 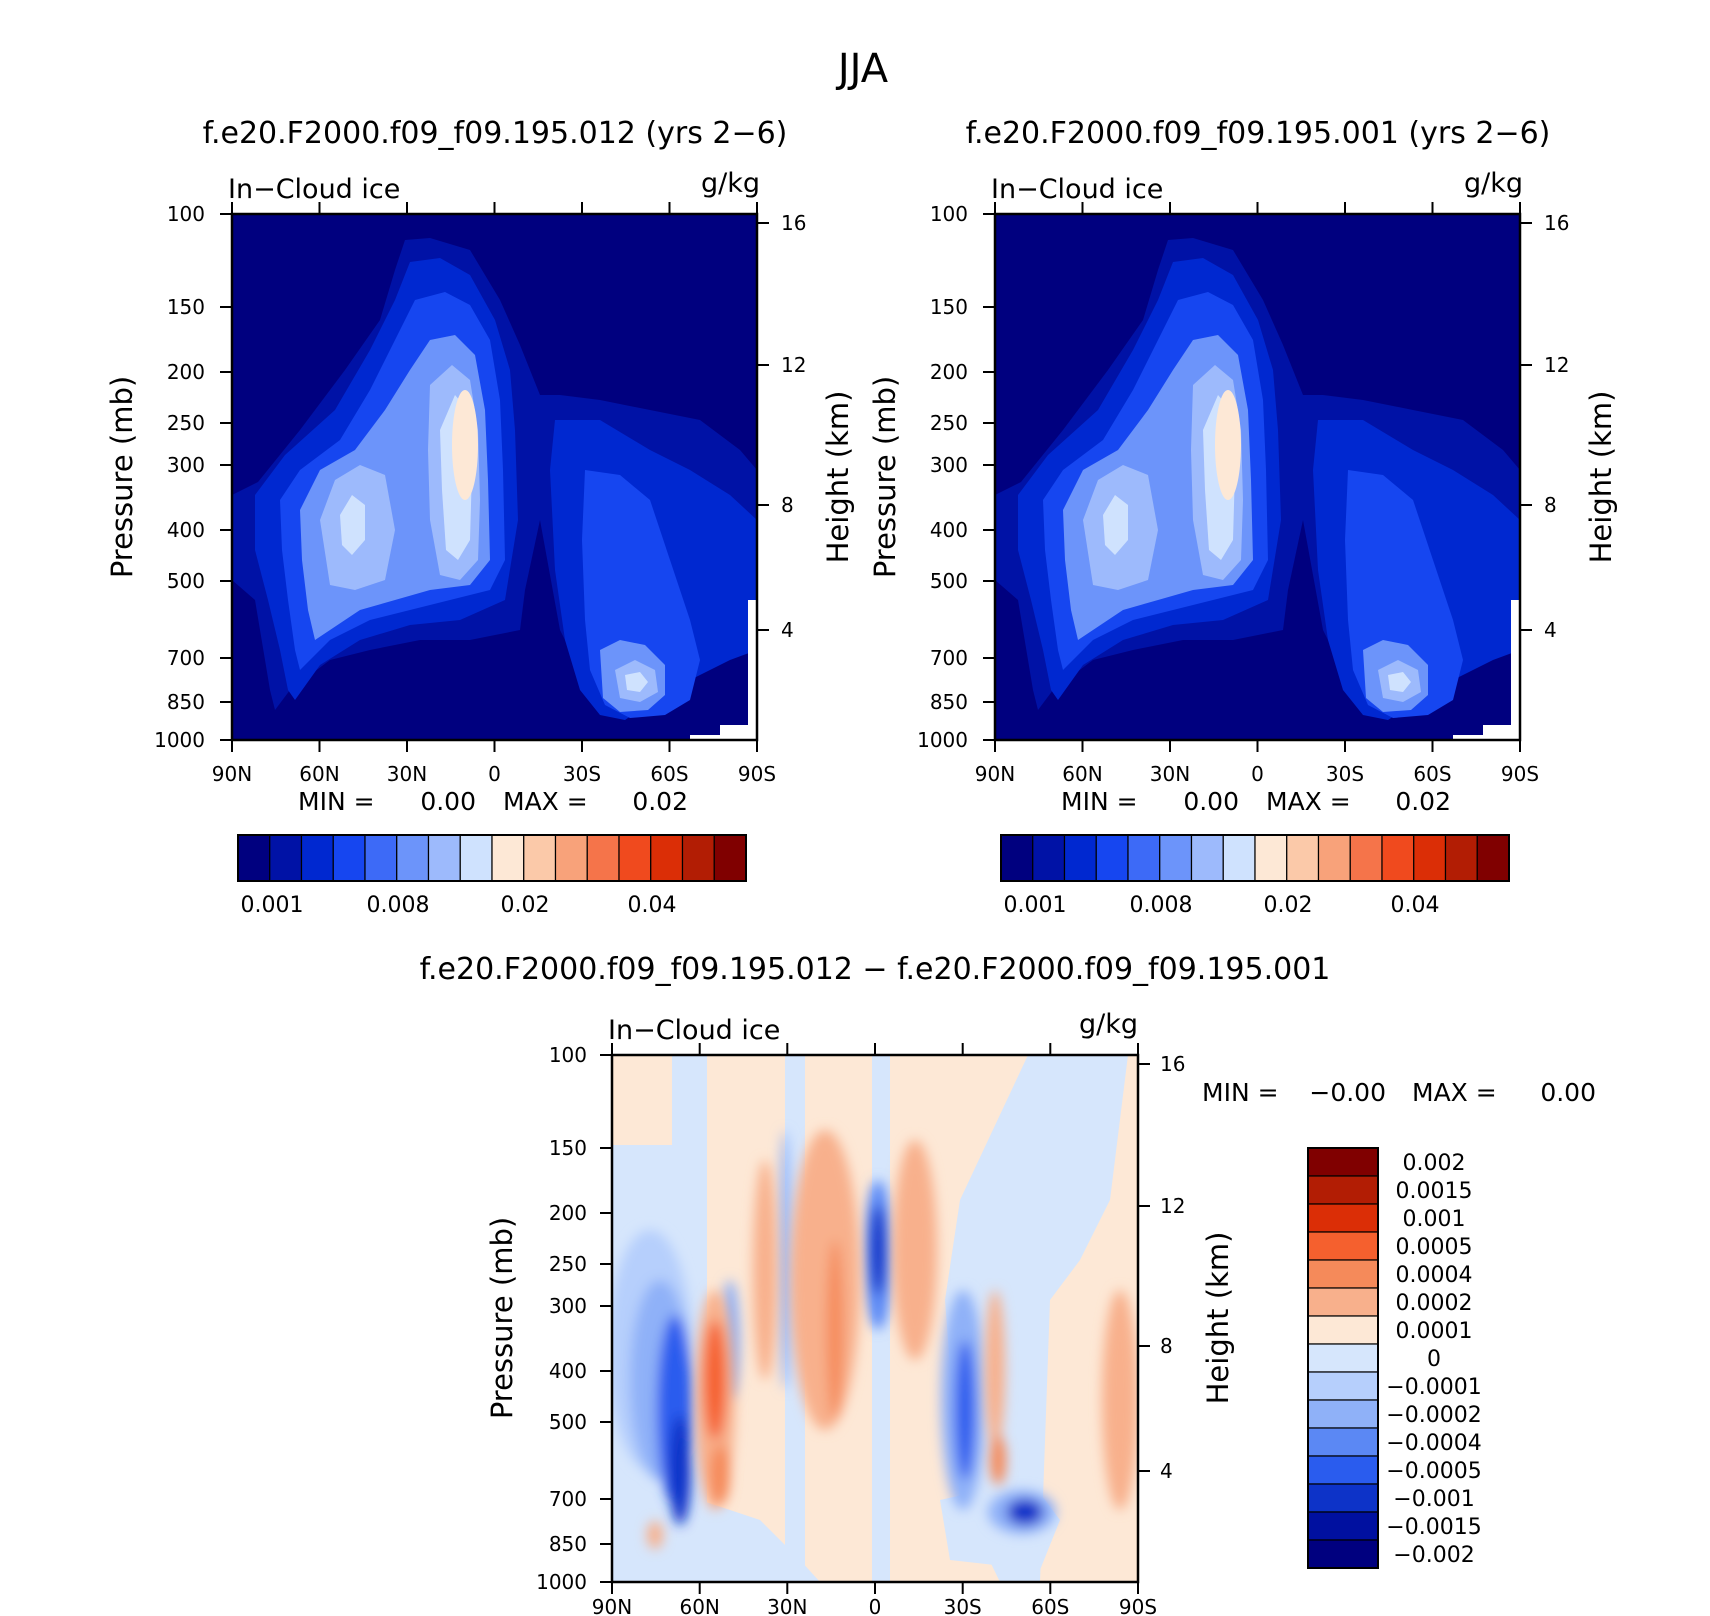 I want to click on min-max-readout: MIN = 0.00 MAX = 0.02, so click(x=1256, y=801).